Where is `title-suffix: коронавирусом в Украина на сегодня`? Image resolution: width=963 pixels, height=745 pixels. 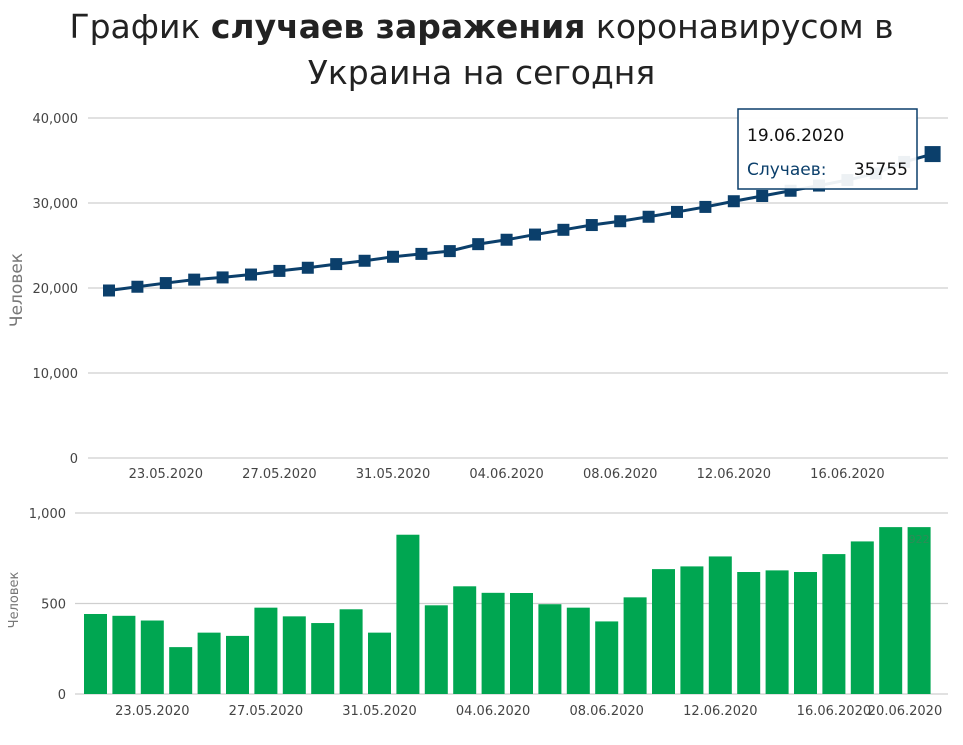
title-suffix: коронавирусом в Украина на сегодня is located at coordinates (600, 49).